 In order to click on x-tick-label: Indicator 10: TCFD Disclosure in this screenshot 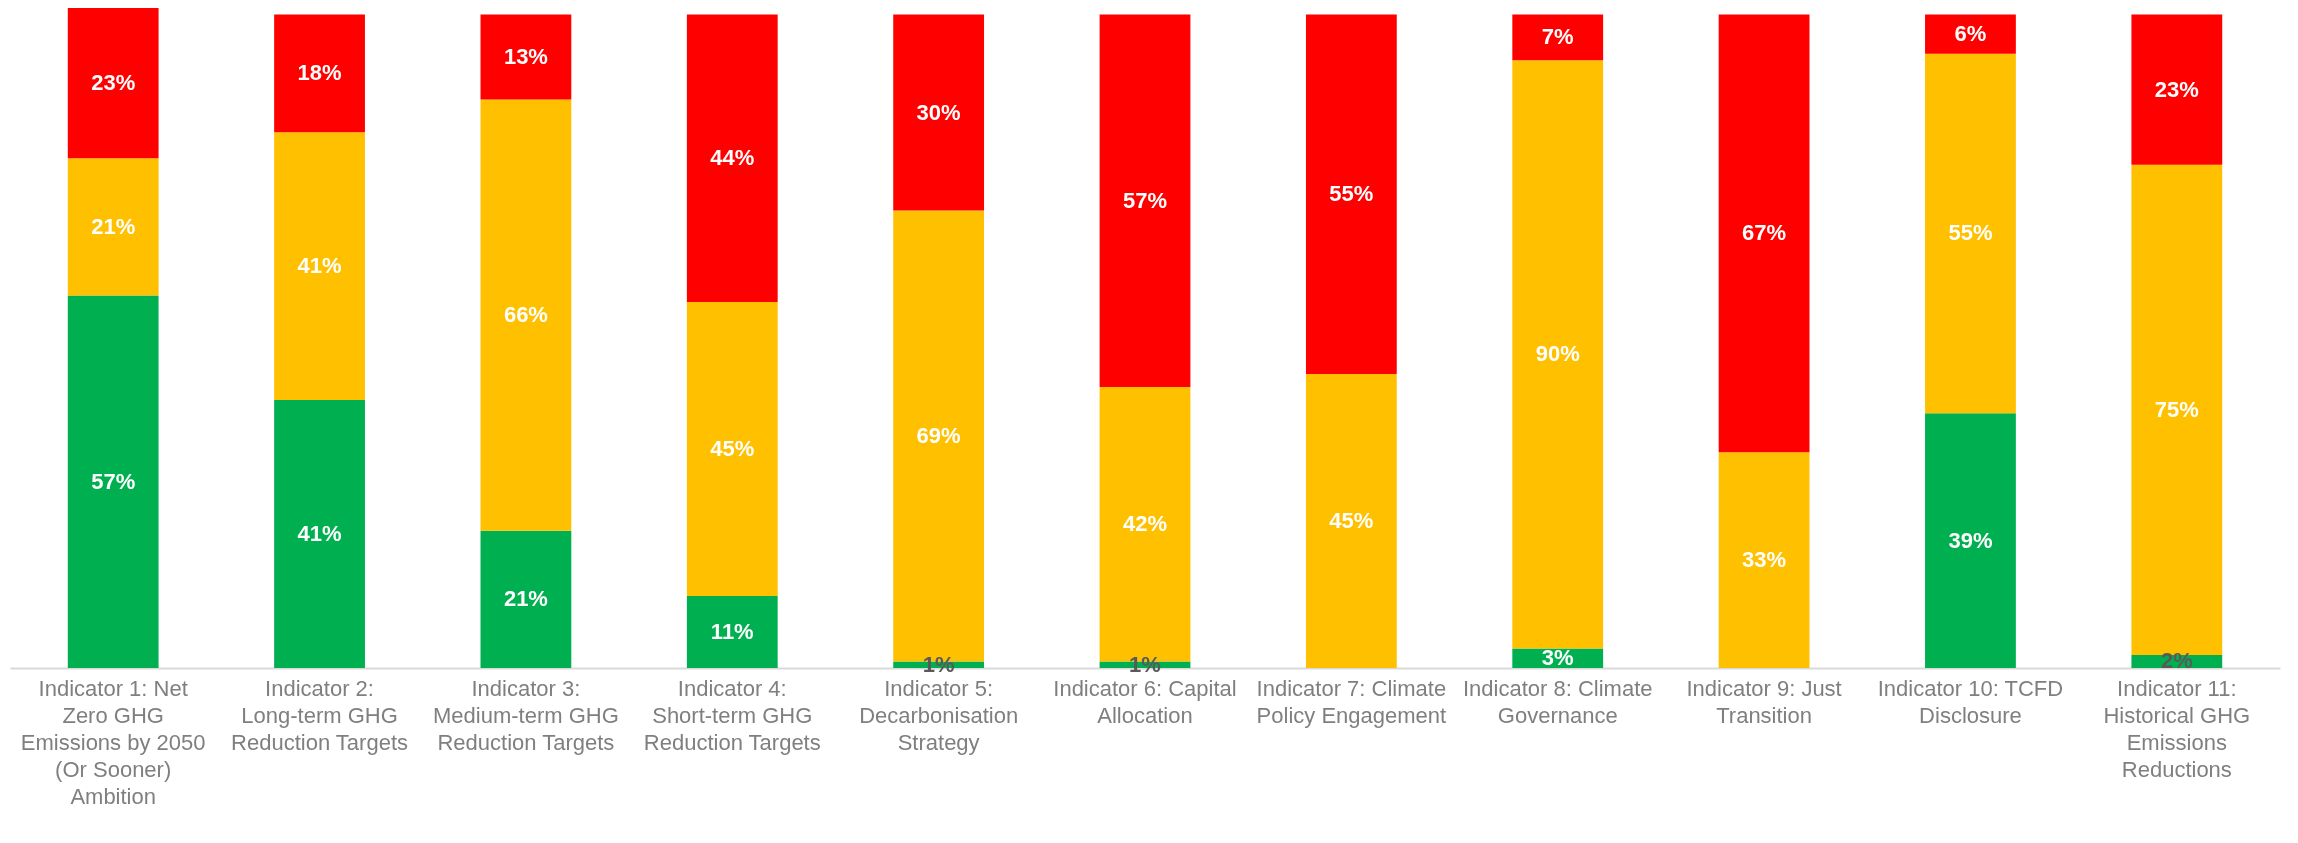, I will do `click(1970, 701)`.